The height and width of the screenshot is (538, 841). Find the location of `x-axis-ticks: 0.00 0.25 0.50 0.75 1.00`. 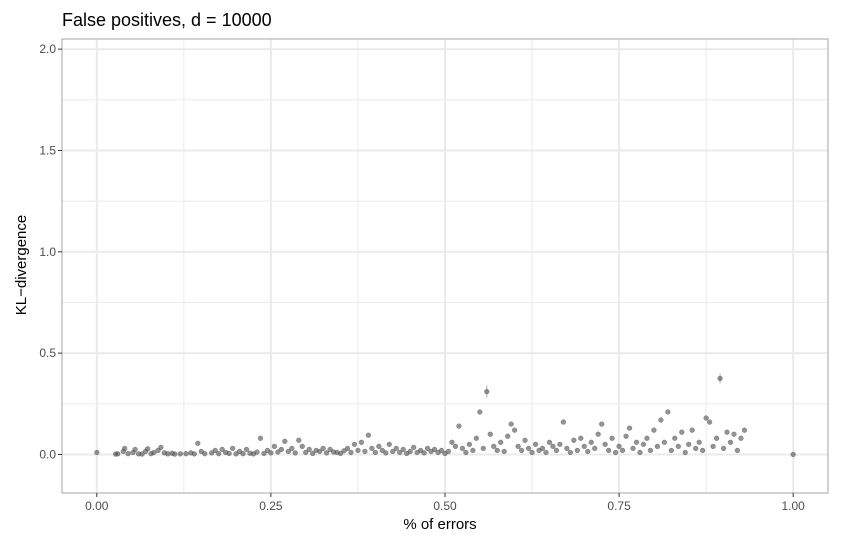

x-axis-ticks: 0.00 0.25 0.50 0.75 1.00 is located at coordinates (445, 503).